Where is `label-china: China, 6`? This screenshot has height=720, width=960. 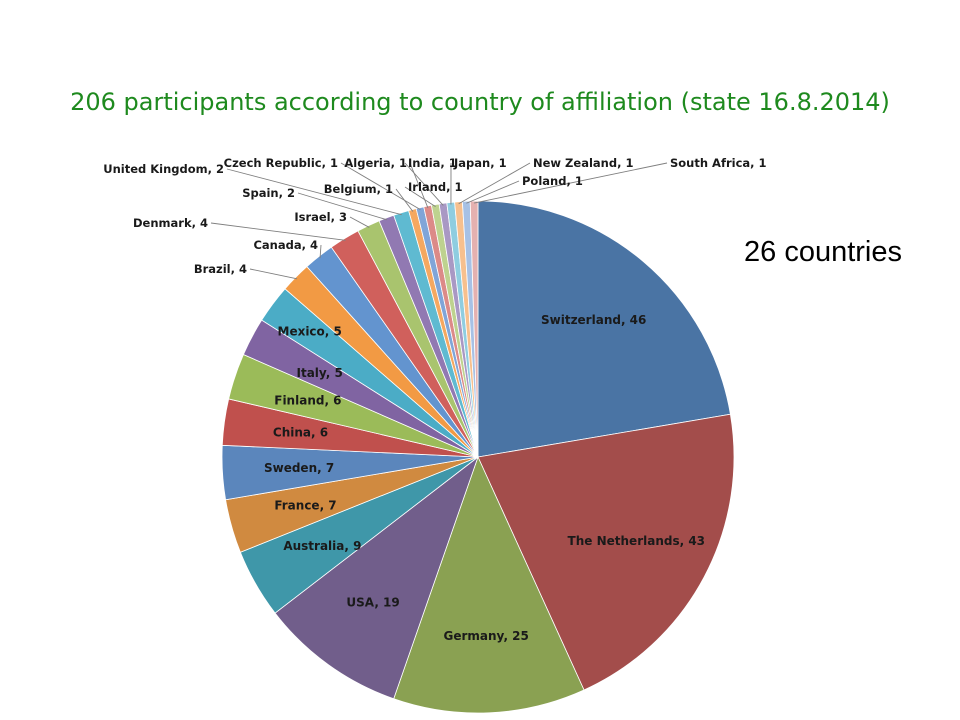
label-china: China, 6 is located at coordinates (300, 433).